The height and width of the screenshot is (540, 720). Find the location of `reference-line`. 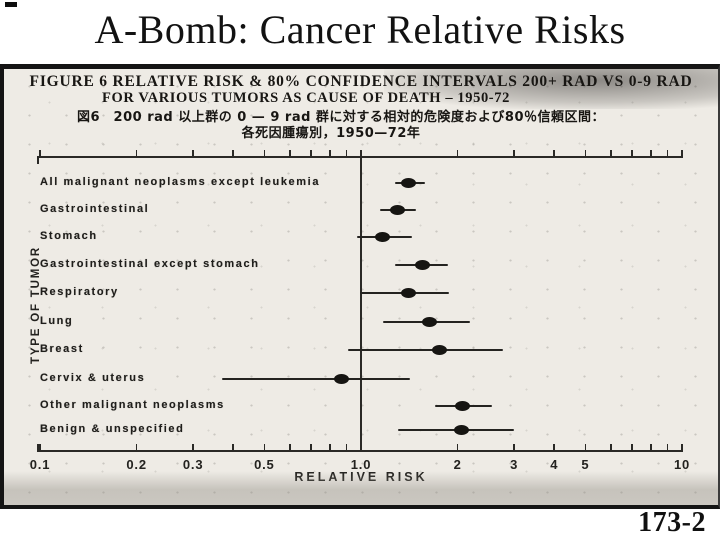

reference-line is located at coordinates (361, 304).